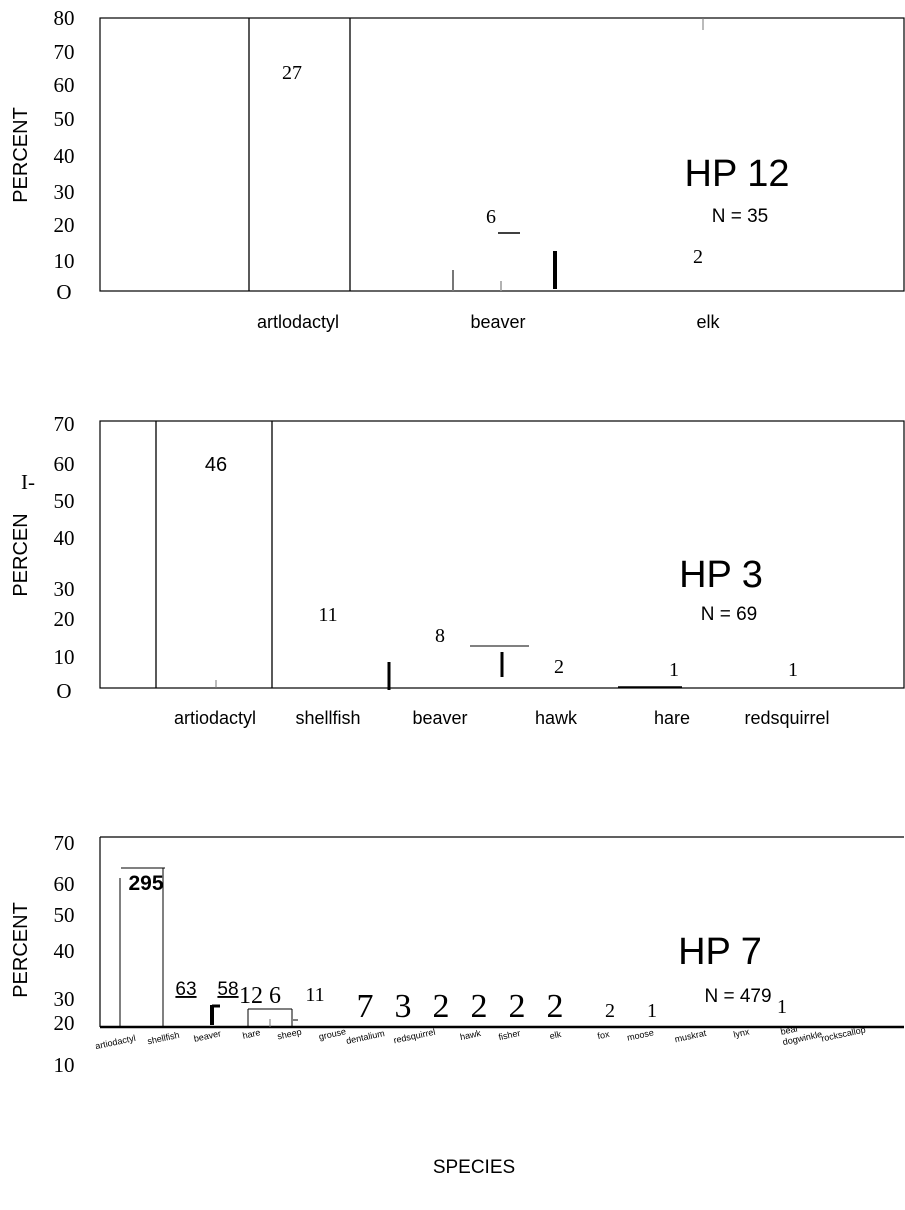 Image resolution: width=905 pixels, height=1210 pixels. I want to click on category-label: sheep, so click(289, 1034).